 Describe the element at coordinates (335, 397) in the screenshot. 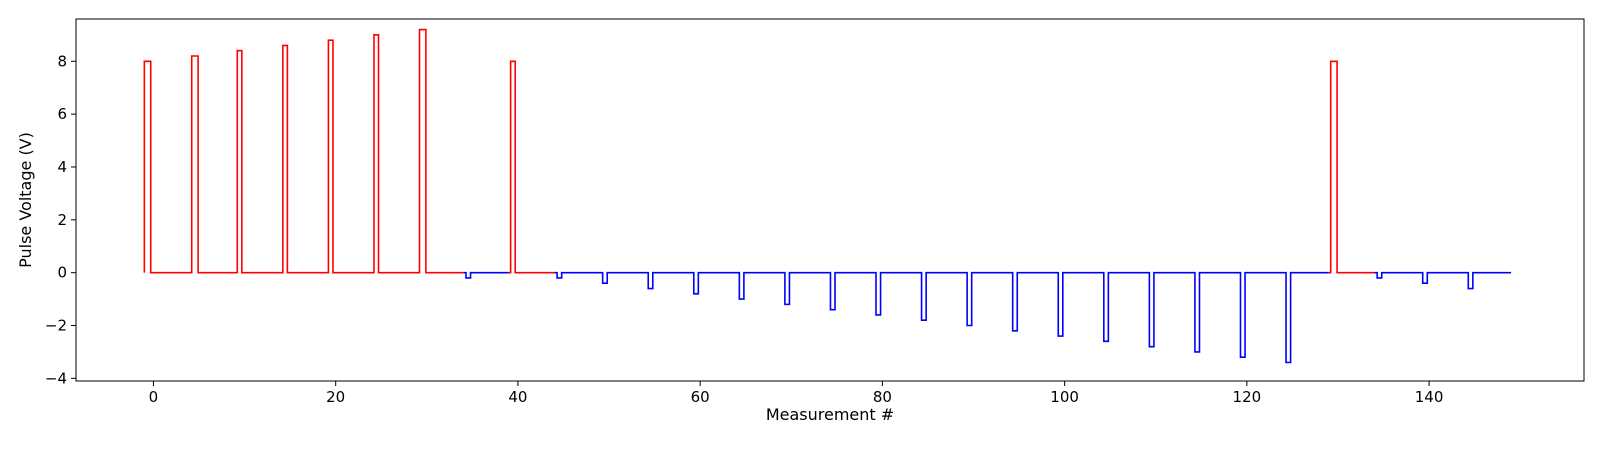

I see `x-tick-label: 20` at that location.